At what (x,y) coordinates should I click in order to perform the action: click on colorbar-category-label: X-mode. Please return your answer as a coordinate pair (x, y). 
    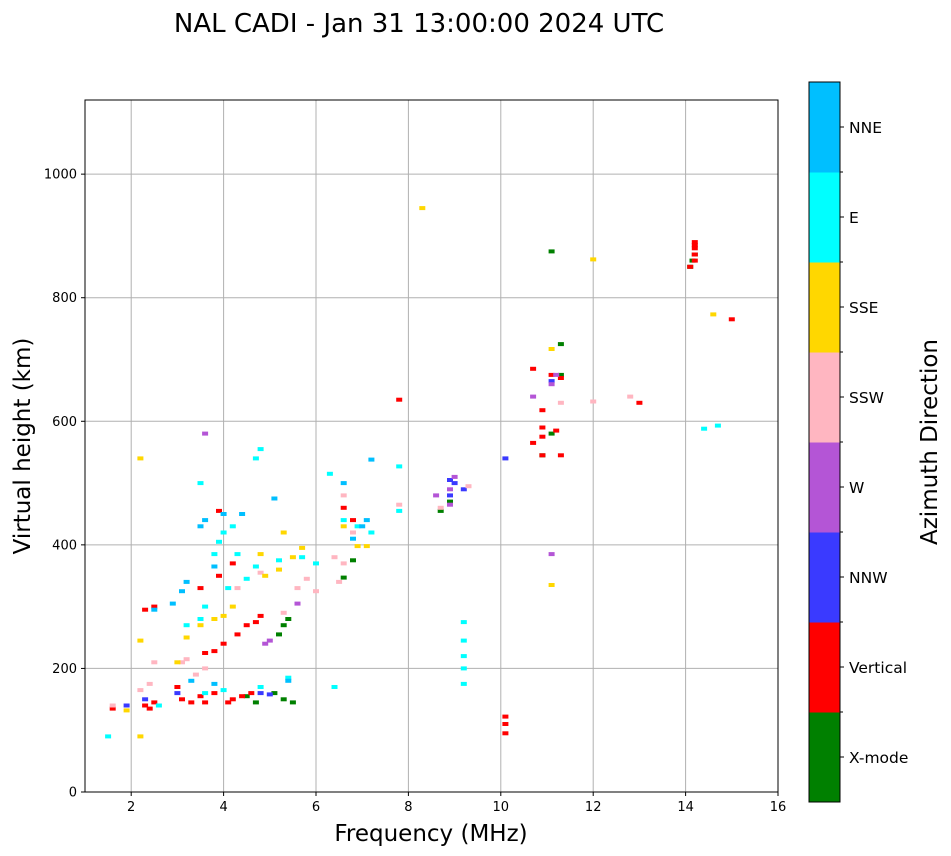
    Looking at the image, I should click on (878, 758).